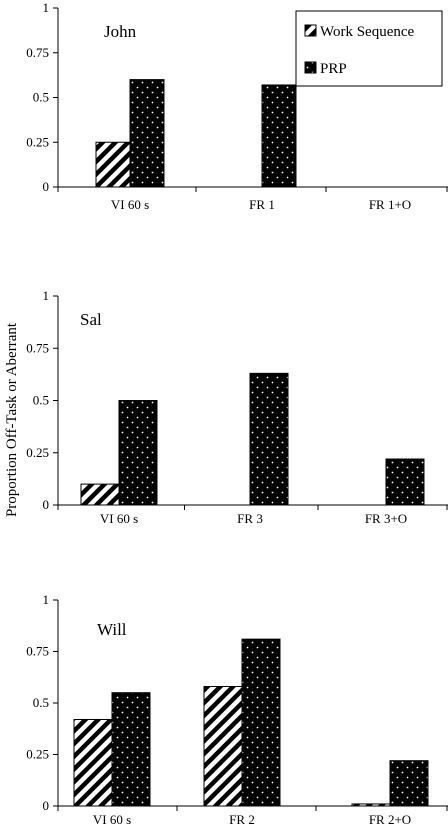 This screenshot has height=828, width=448. What do you see at coordinates (333, 69) in the screenshot?
I see `legend-label: PRP` at bounding box center [333, 69].